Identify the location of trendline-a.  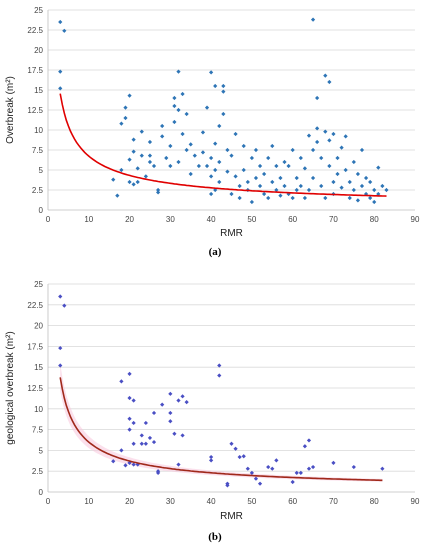
(223, 145).